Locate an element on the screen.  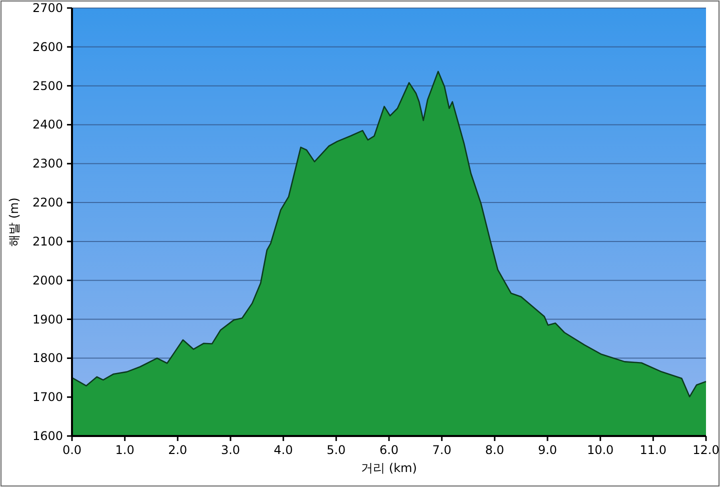
y-tick-label: 2100 is located at coordinates (47, 241).